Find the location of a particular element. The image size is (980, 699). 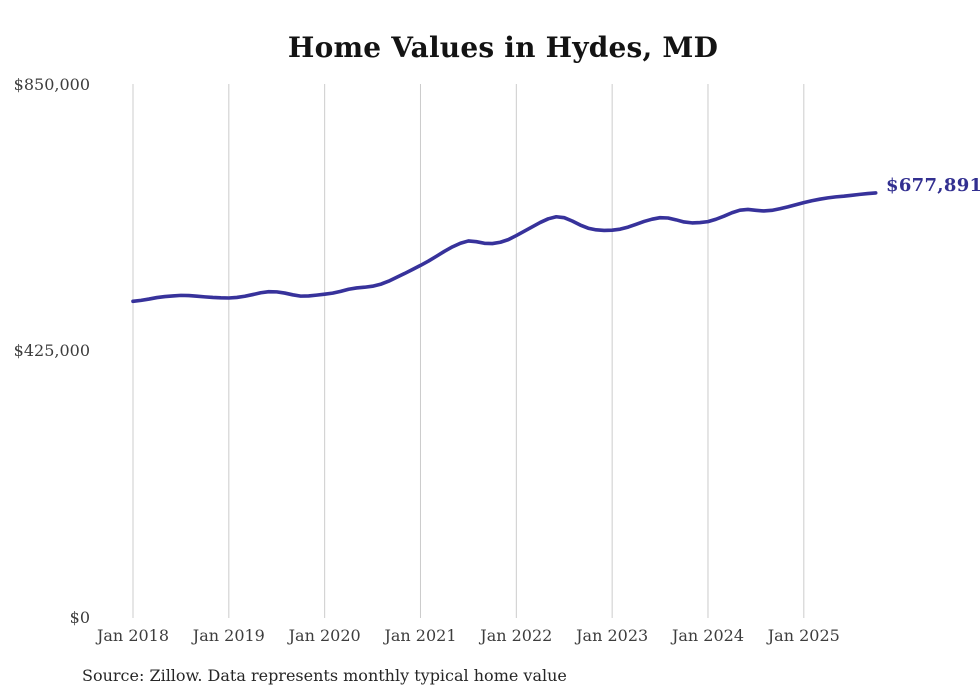

x-axis-tick: Jan 2023 is located at coordinates (612, 635).